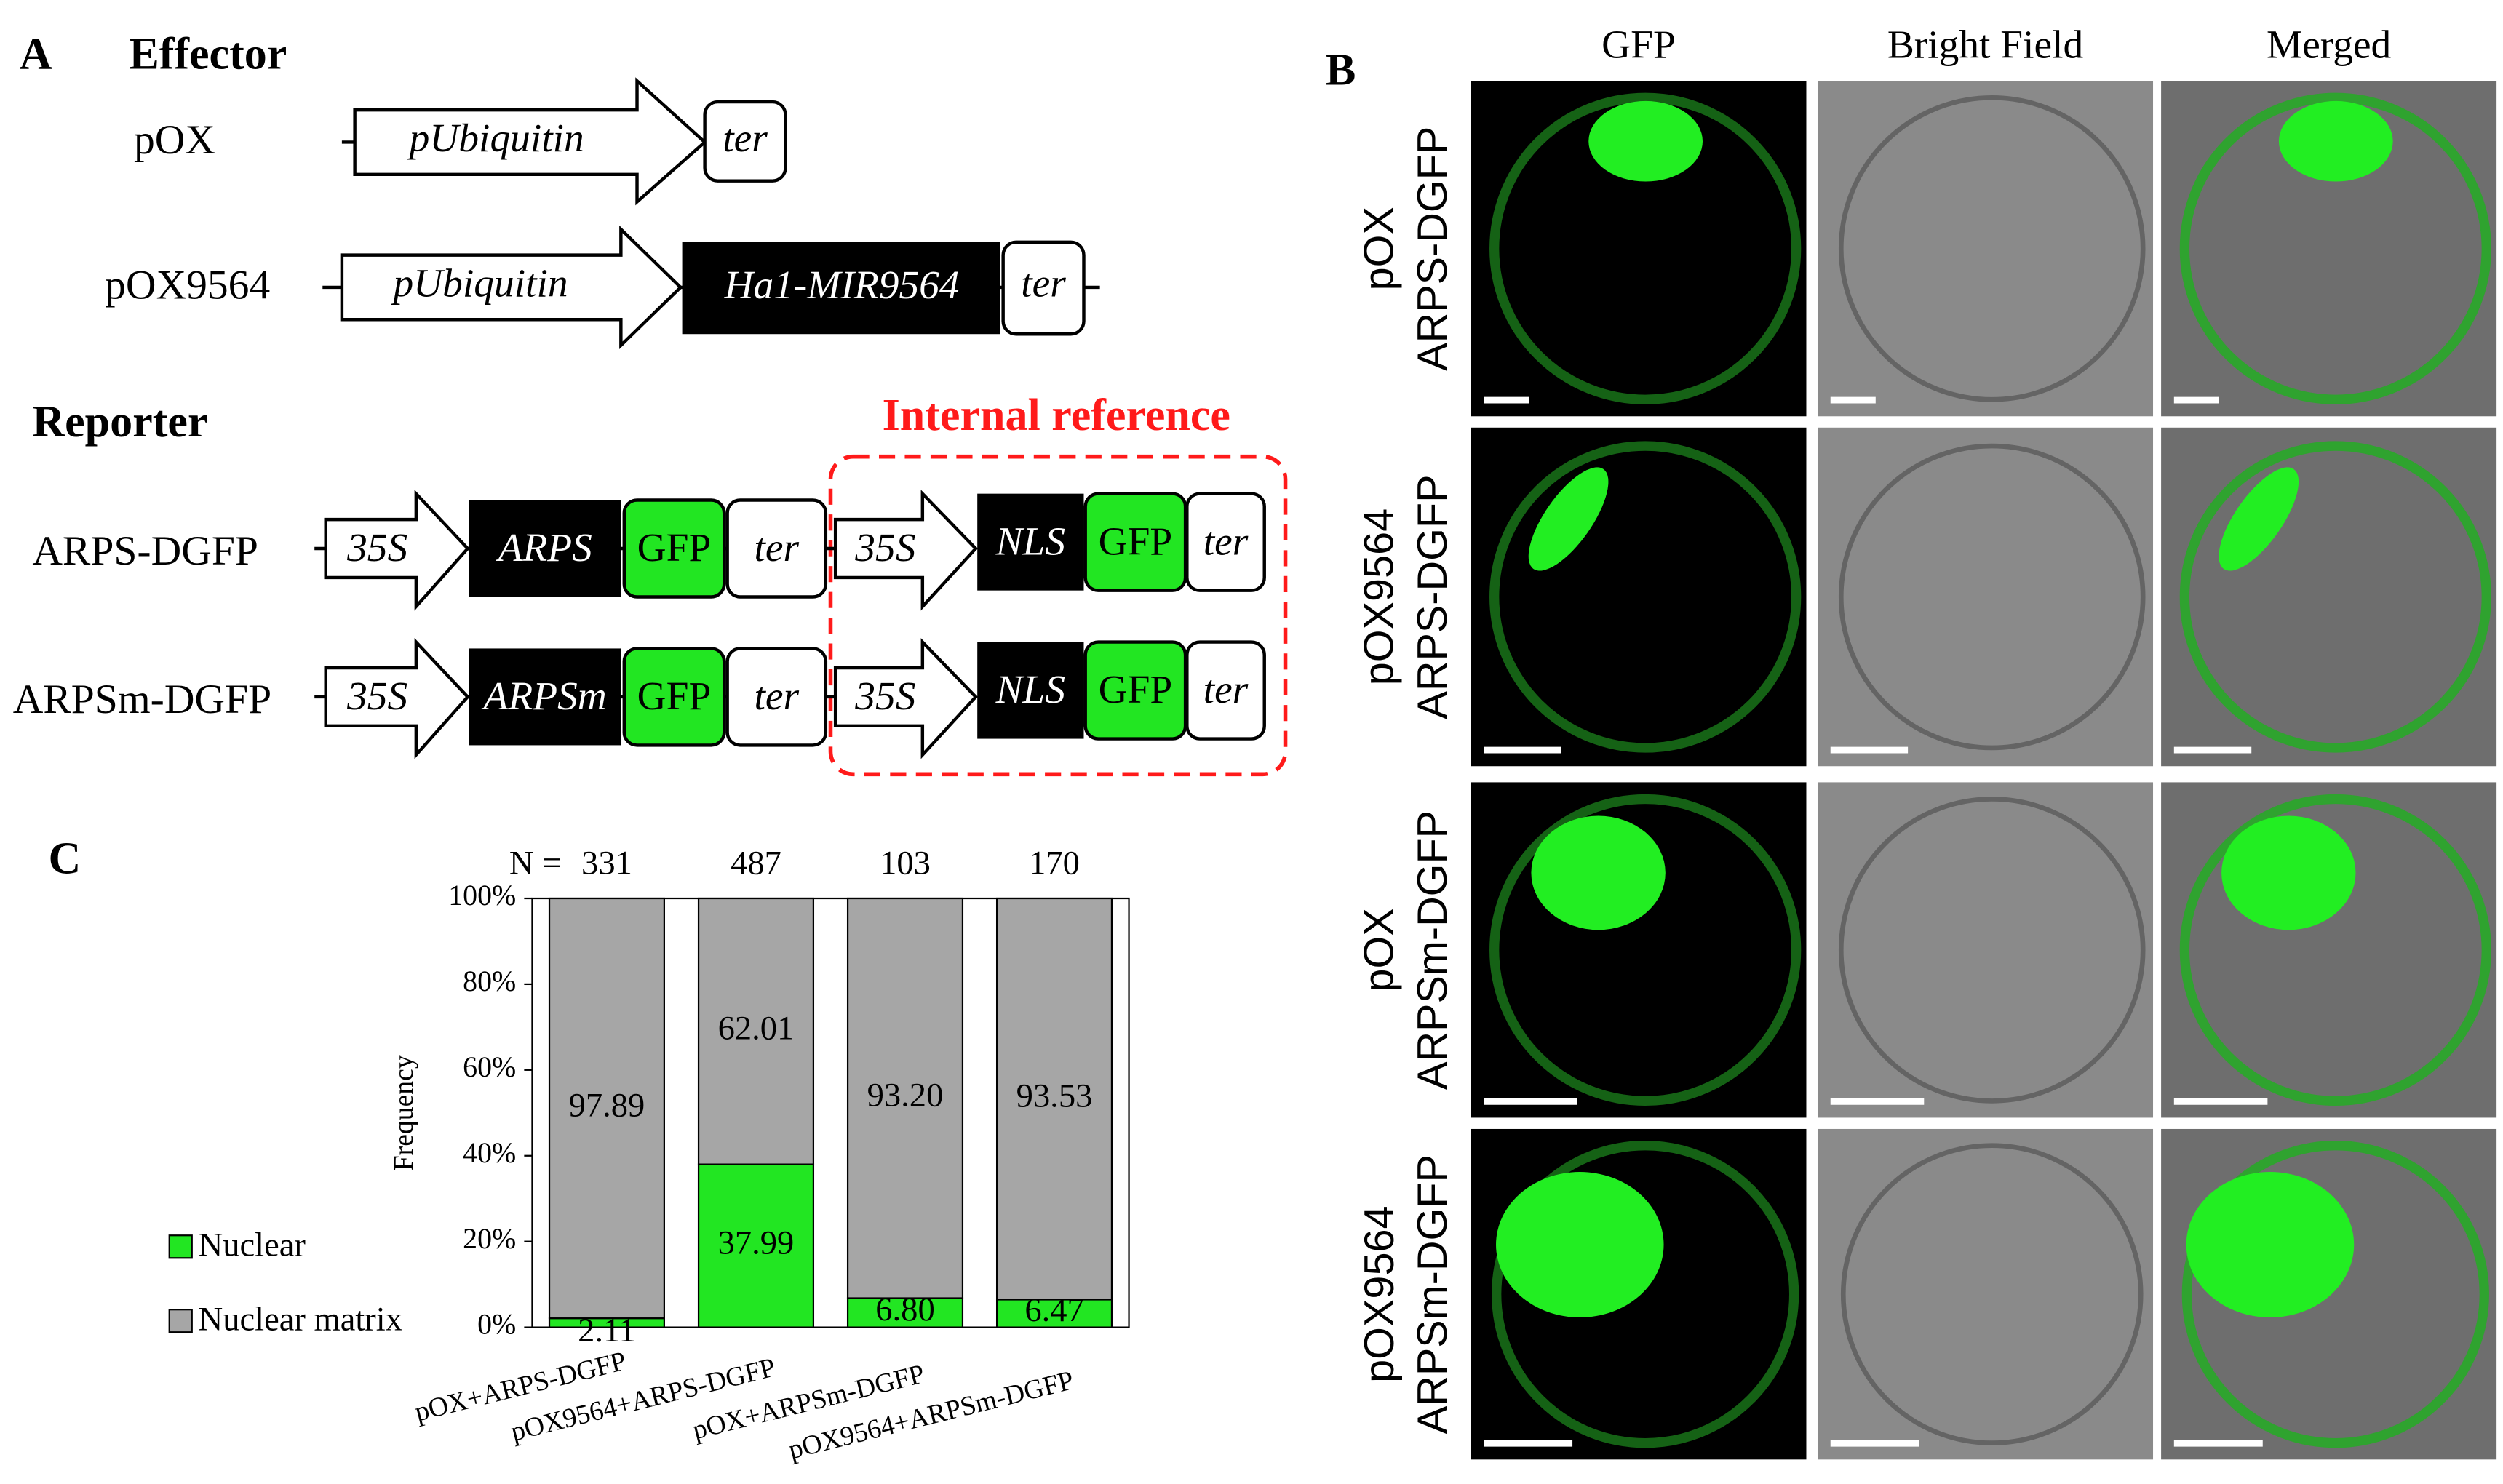 The height and width of the screenshot is (1484, 2503). Describe the element at coordinates (142, 699) in the screenshot. I see `construct-name: ARPSm-DGFP` at that location.